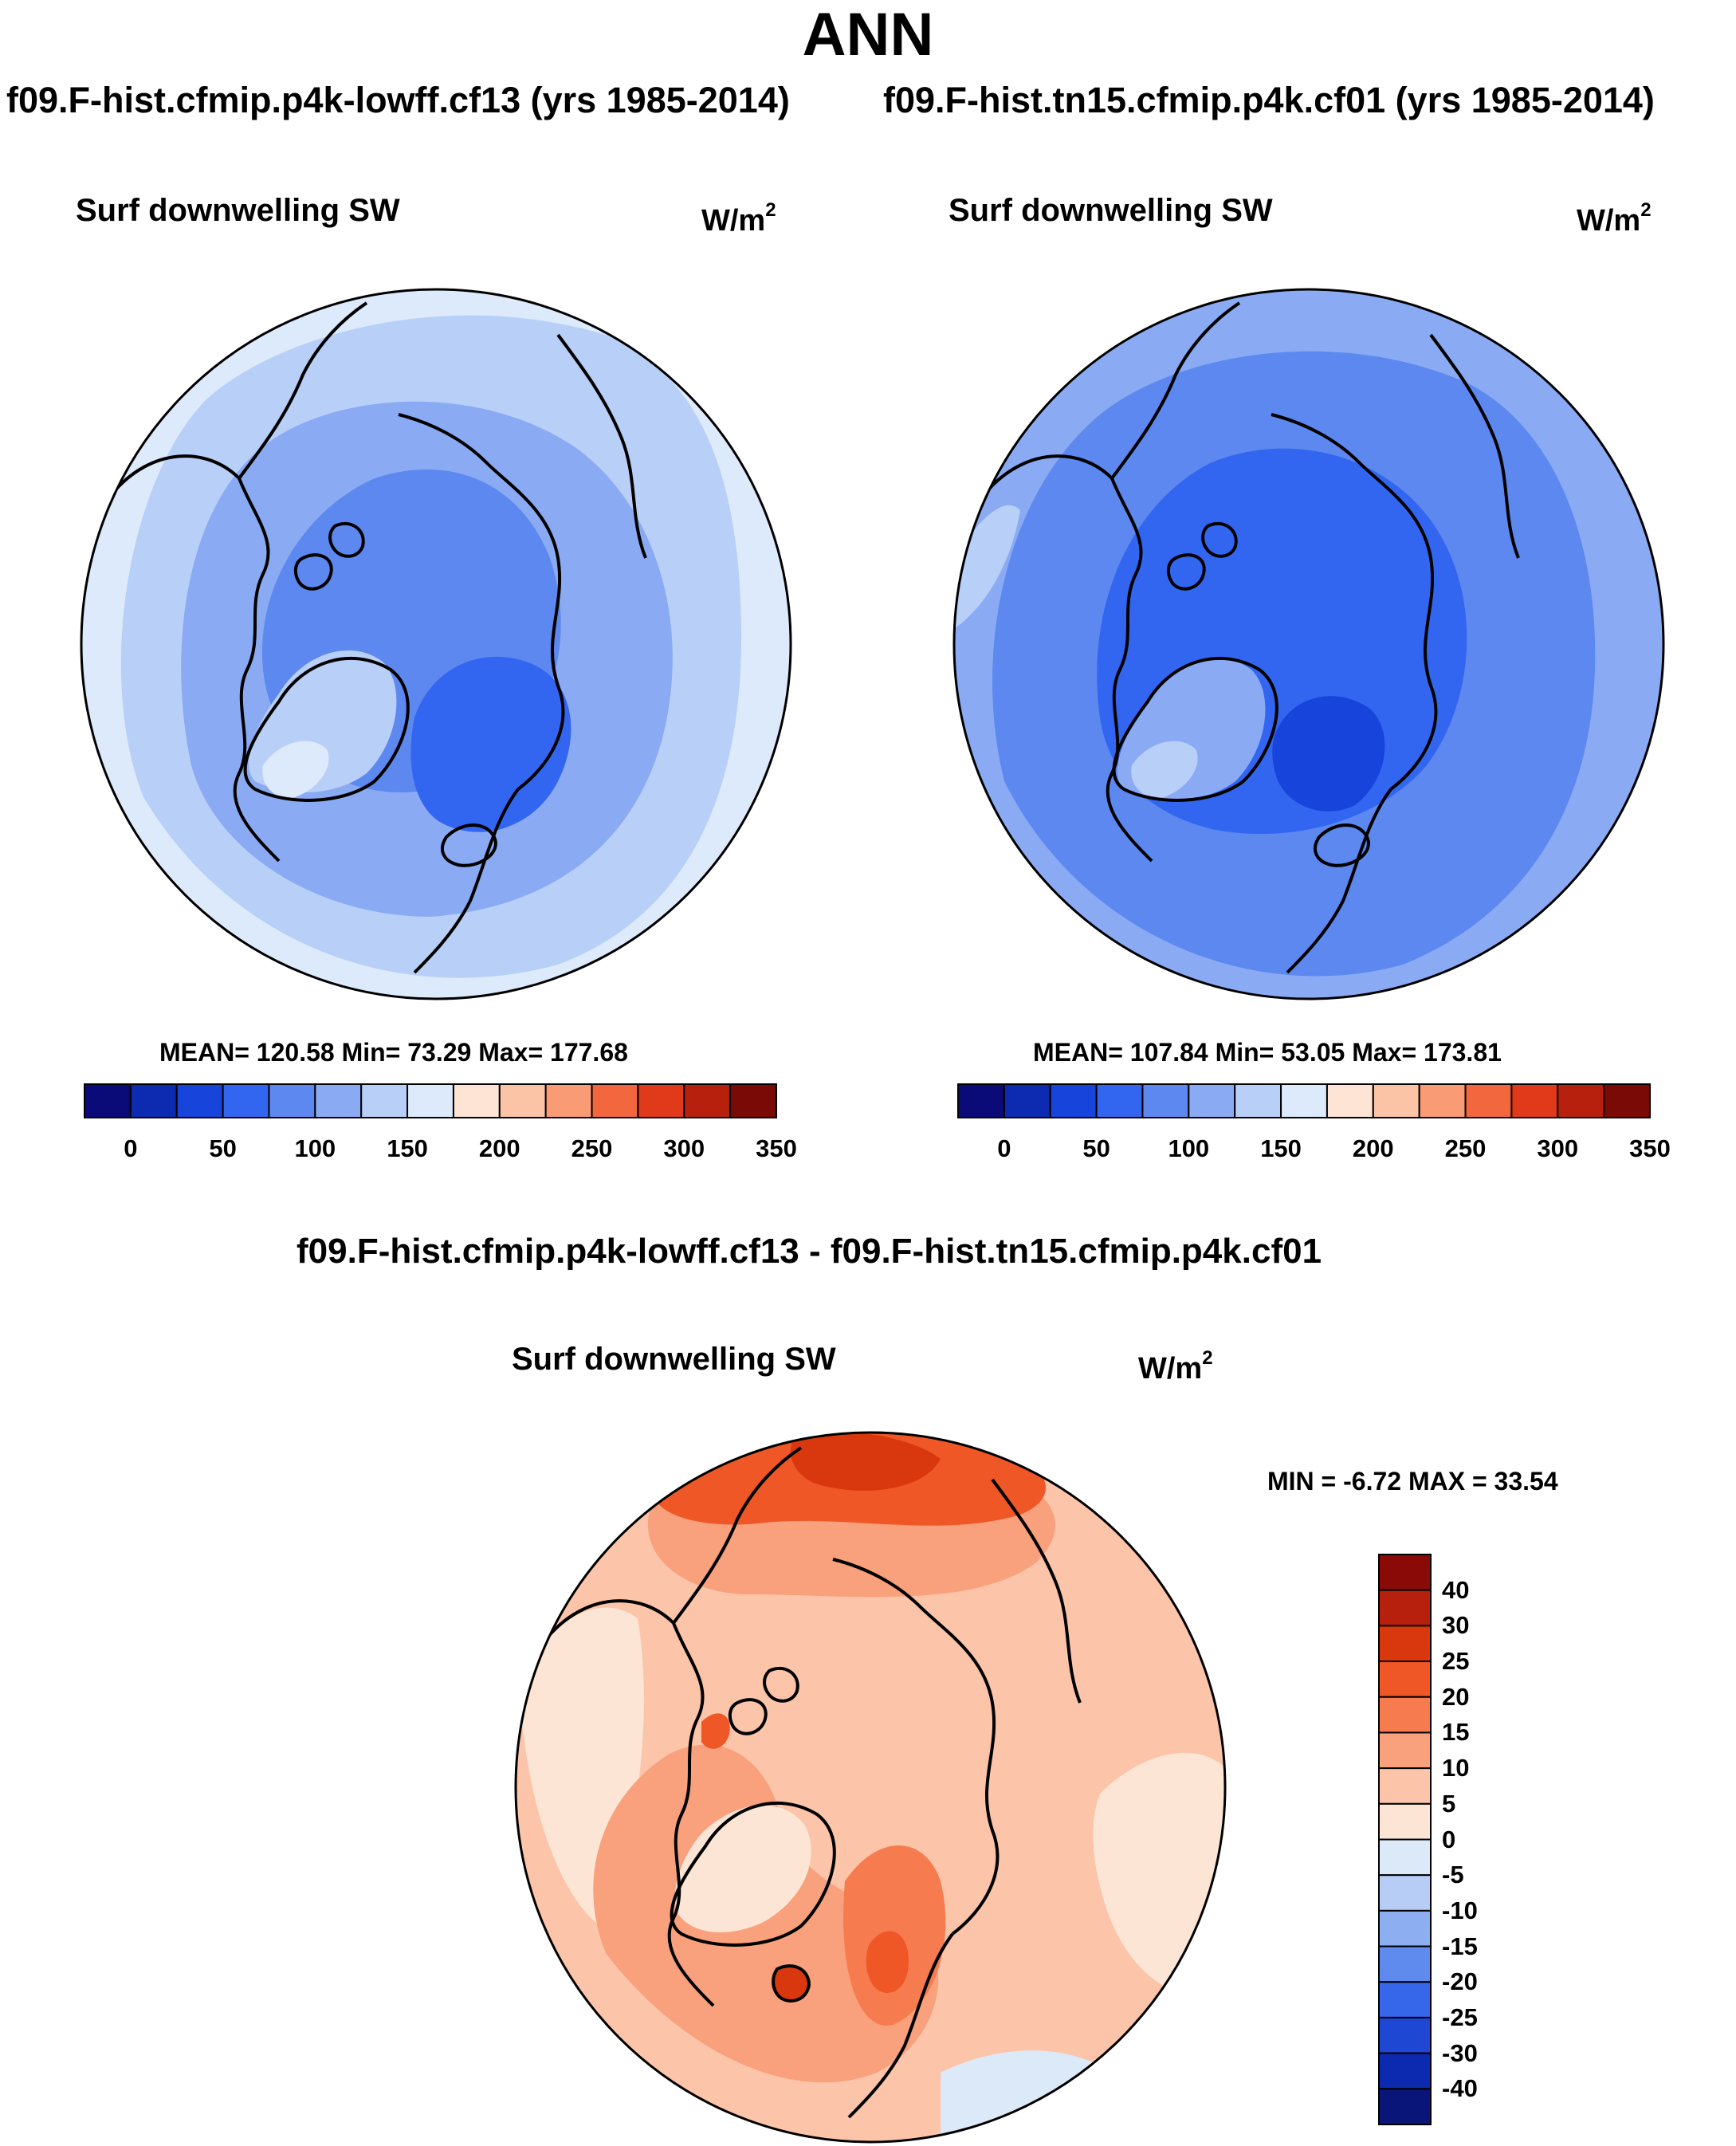 The height and width of the screenshot is (2146, 1736). I want to click on panel3-stats: MIN = -6.72 MAX = 33.54, so click(1412, 1481).